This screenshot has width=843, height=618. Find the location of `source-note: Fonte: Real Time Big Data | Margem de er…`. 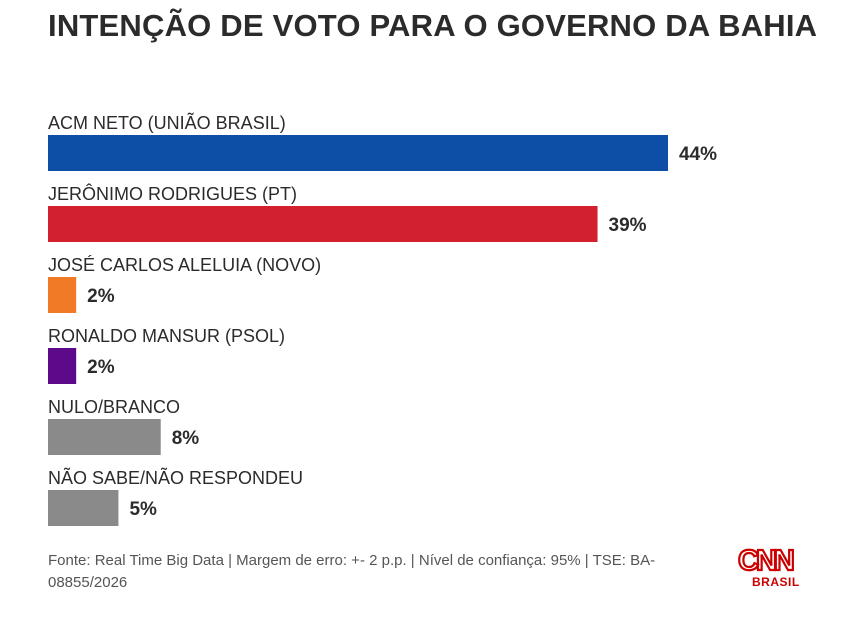

source-note: Fonte: Real Time Big Data | Margem de er… is located at coordinates (352, 571).